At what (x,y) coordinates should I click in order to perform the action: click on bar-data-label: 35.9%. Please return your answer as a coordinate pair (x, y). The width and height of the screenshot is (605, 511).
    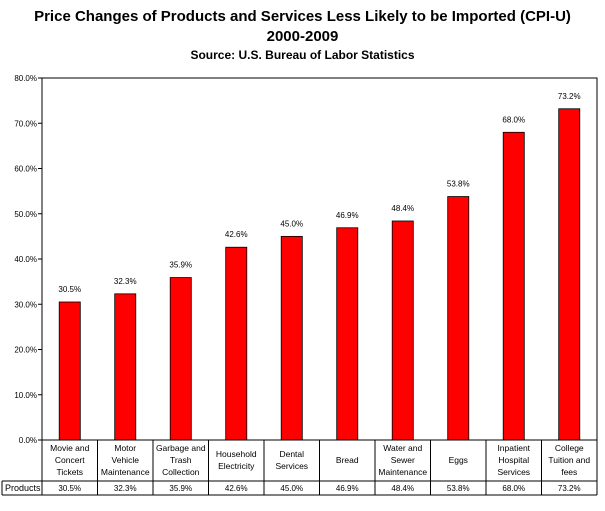
    Looking at the image, I should click on (180, 265).